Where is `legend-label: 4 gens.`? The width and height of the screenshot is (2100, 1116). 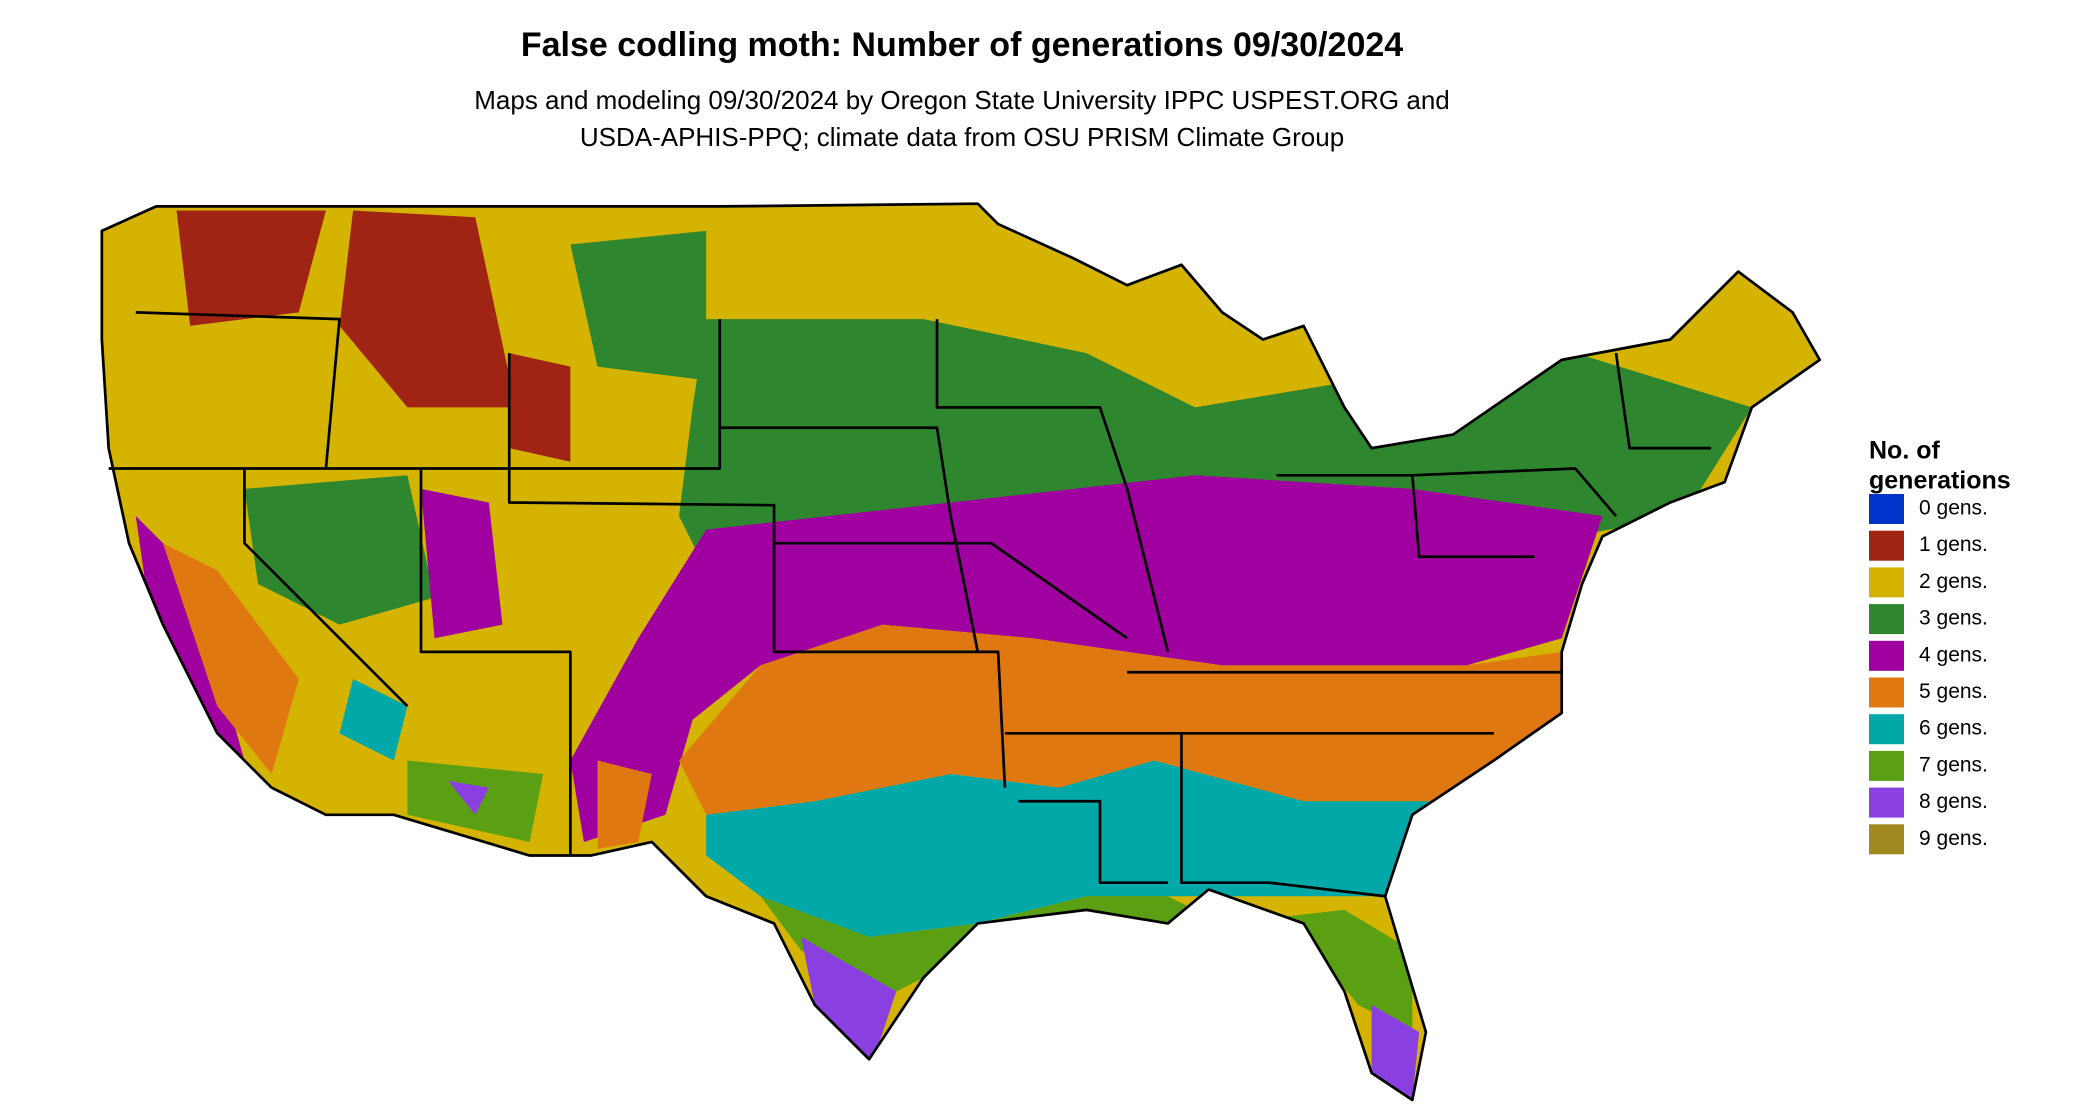 legend-label: 4 gens. is located at coordinates (1953, 654).